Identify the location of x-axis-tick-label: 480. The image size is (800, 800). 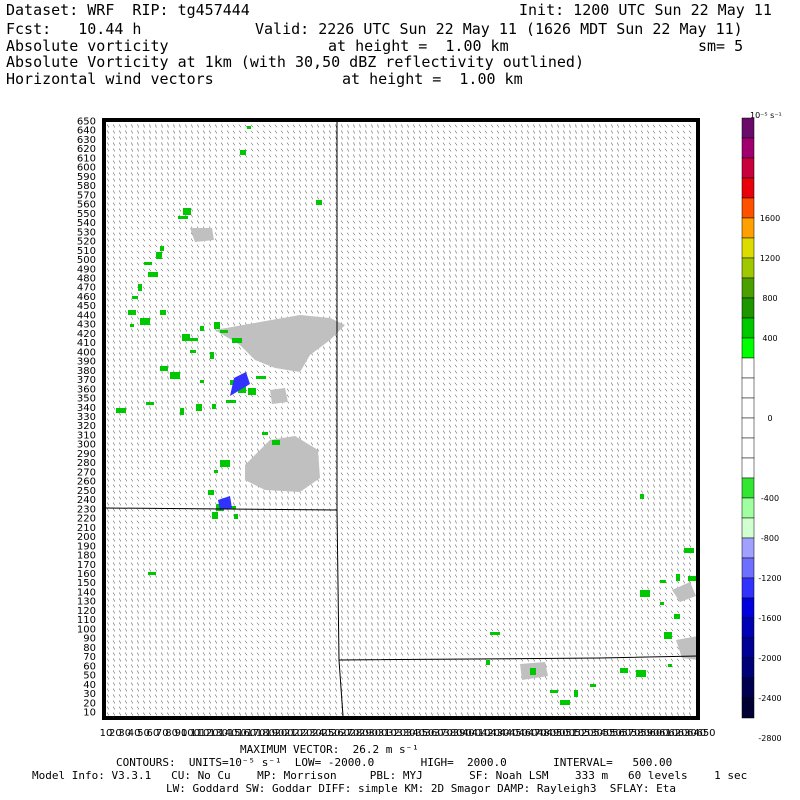
(546, 733).